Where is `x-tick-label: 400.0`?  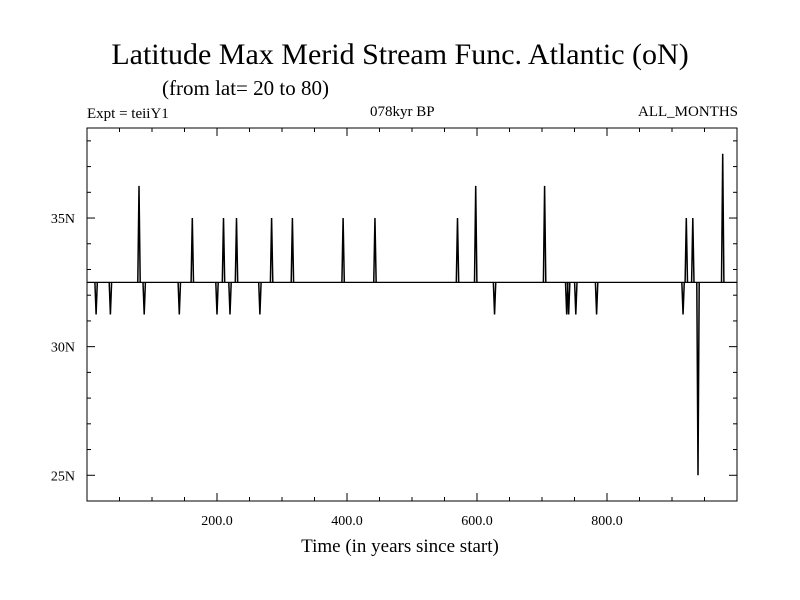 x-tick-label: 400.0 is located at coordinates (347, 521).